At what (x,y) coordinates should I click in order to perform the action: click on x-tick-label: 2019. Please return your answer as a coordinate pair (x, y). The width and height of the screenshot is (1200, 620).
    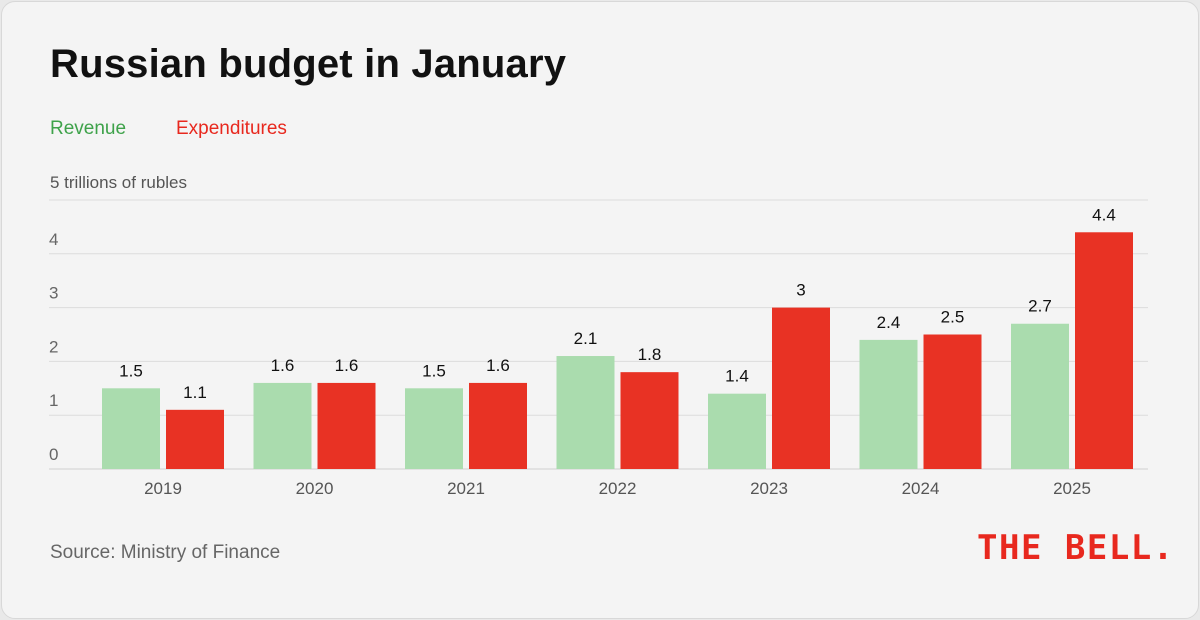
    Looking at the image, I should click on (163, 488).